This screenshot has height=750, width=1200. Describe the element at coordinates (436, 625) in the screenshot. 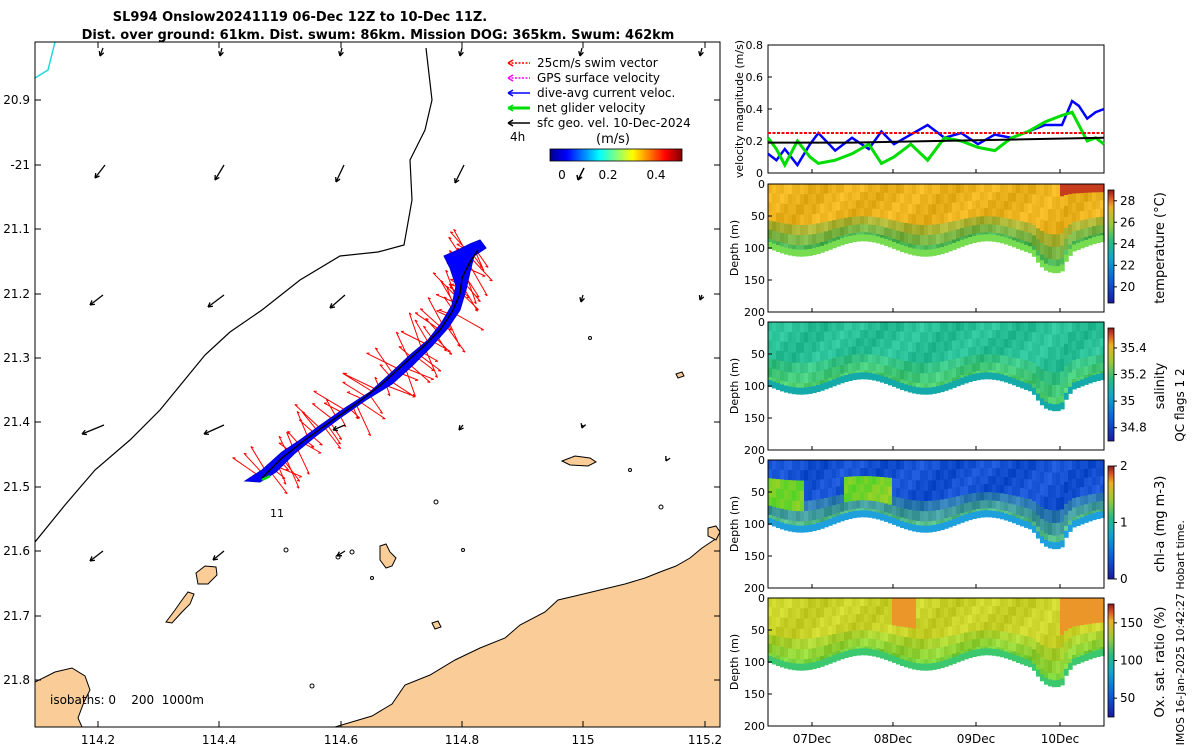

I see `island` at that location.